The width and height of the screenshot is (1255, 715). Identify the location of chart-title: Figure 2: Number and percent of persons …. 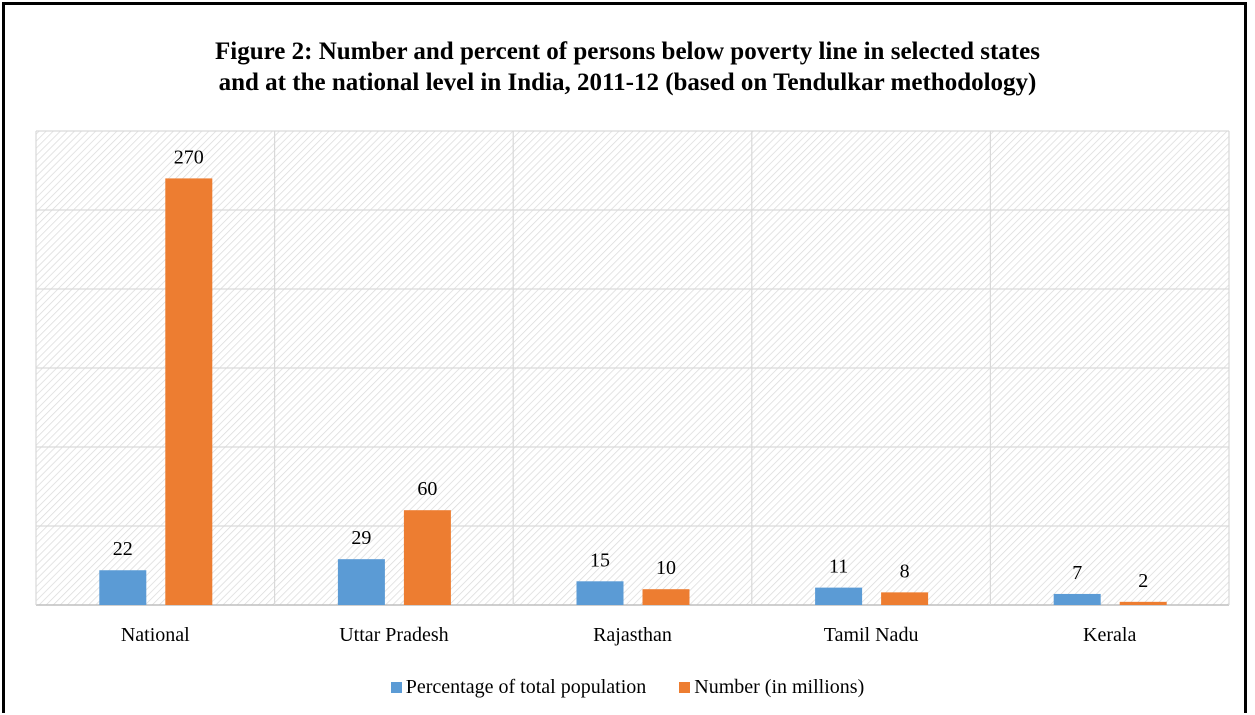
(627, 67).